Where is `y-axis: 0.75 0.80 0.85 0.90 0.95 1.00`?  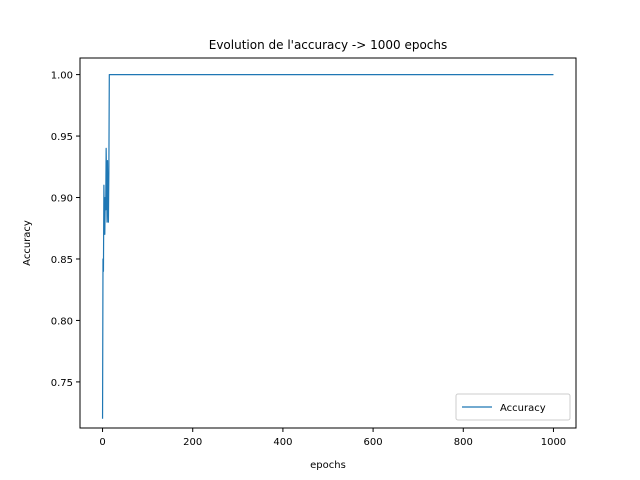 y-axis: 0.75 0.80 0.85 0.90 0.95 1.00 is located at coordinates (65, 230).